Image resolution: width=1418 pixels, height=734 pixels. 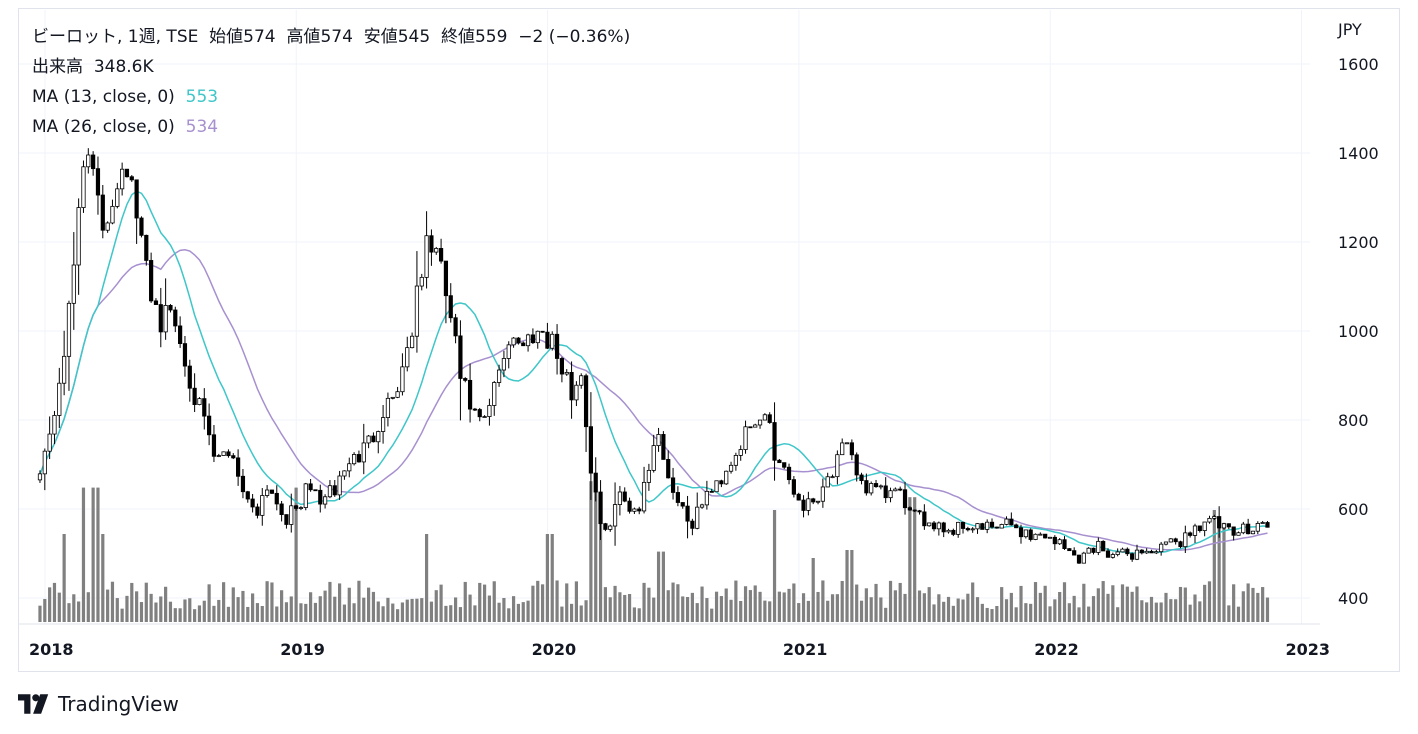 What do you see at coordinates (331, 67) in the screenshot?
I see `legend-volume-row: 出来高 348.6K` at bounding box center [331, 67].